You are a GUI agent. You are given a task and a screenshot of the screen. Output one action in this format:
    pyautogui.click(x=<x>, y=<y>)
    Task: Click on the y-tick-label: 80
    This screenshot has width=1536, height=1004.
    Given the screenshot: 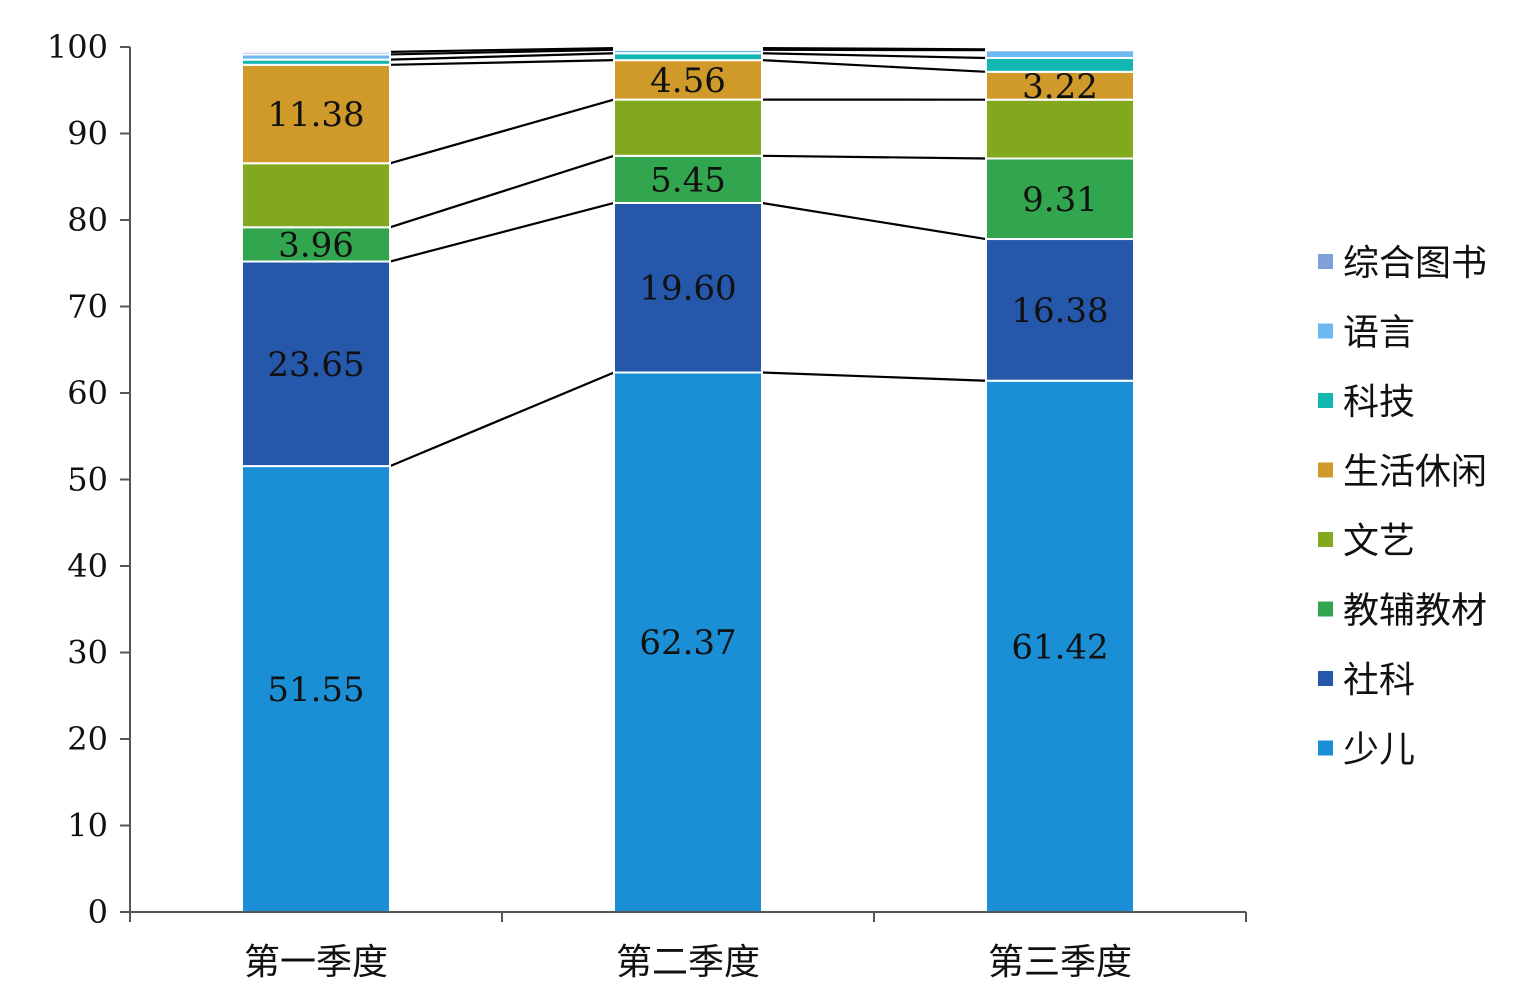 What is the action you would take?
    pyautogui.click(x=87, y=220)
    